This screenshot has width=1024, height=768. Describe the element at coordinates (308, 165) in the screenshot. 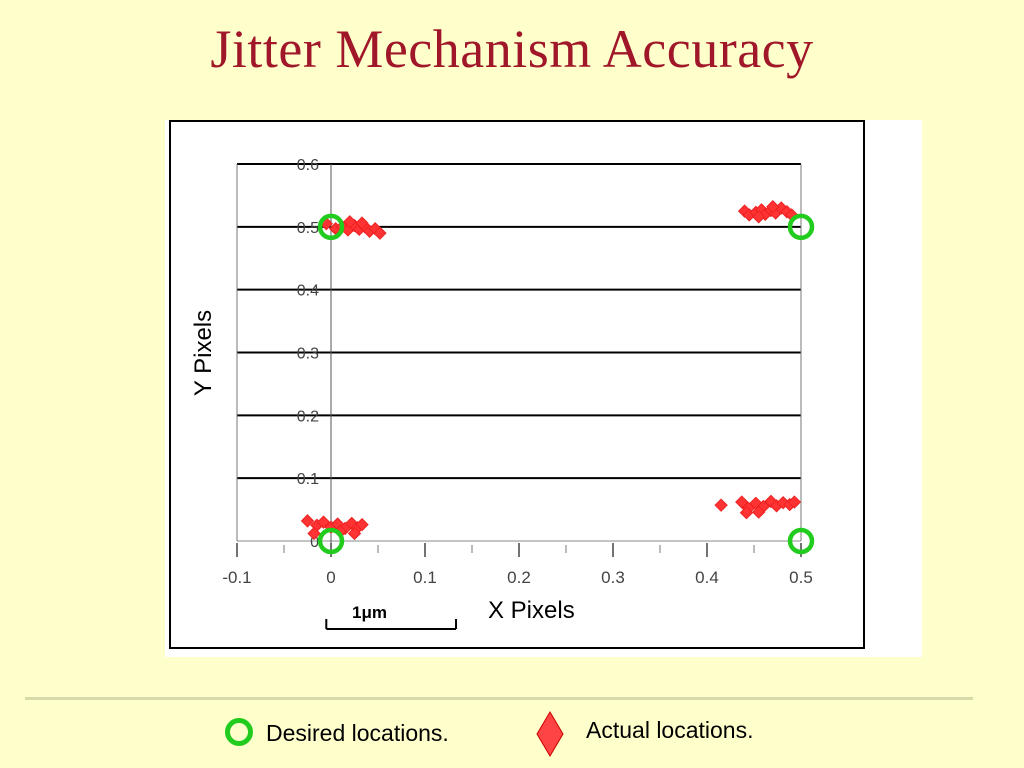

I see `y-tick-label: 0.6` at that location.